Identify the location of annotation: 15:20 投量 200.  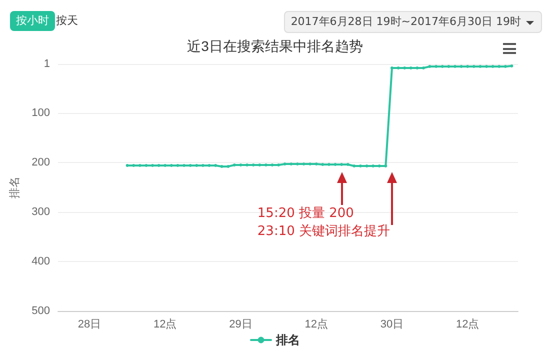
(305, 213).